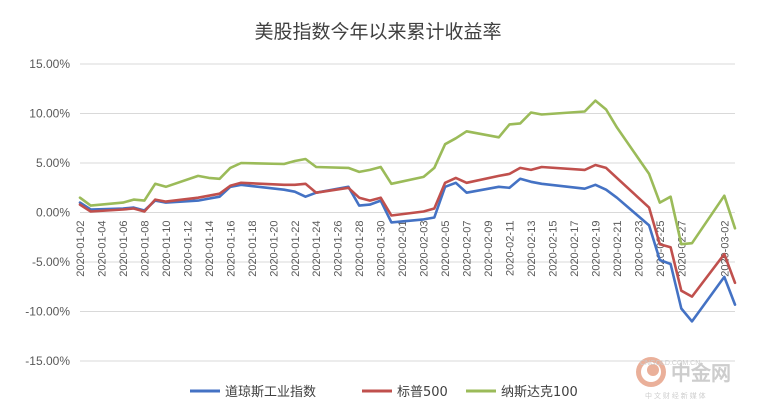 This screenshot has width=757, height=416. What do you see at coordinates (231, 249) in the screenshot?
I see `x-tick-label: 2020-01-16` at bounding box center [231, 249].